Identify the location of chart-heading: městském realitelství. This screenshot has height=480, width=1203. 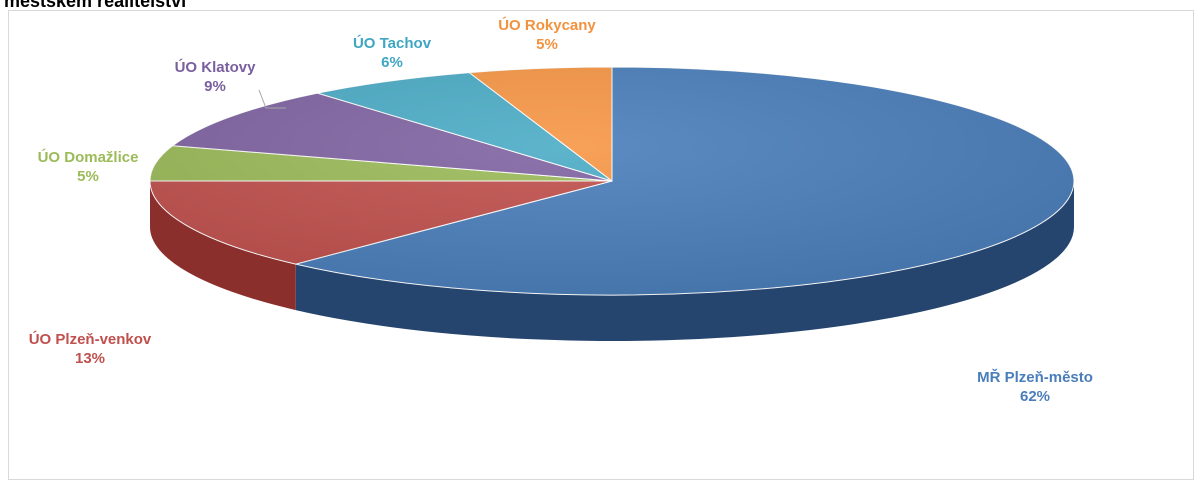
(95, 5).